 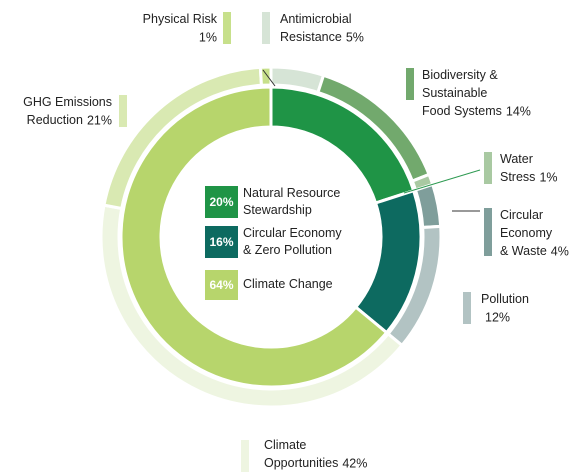 I want to click on legend-label: Natural Resource Stewardship, so click(x=291, y=201).